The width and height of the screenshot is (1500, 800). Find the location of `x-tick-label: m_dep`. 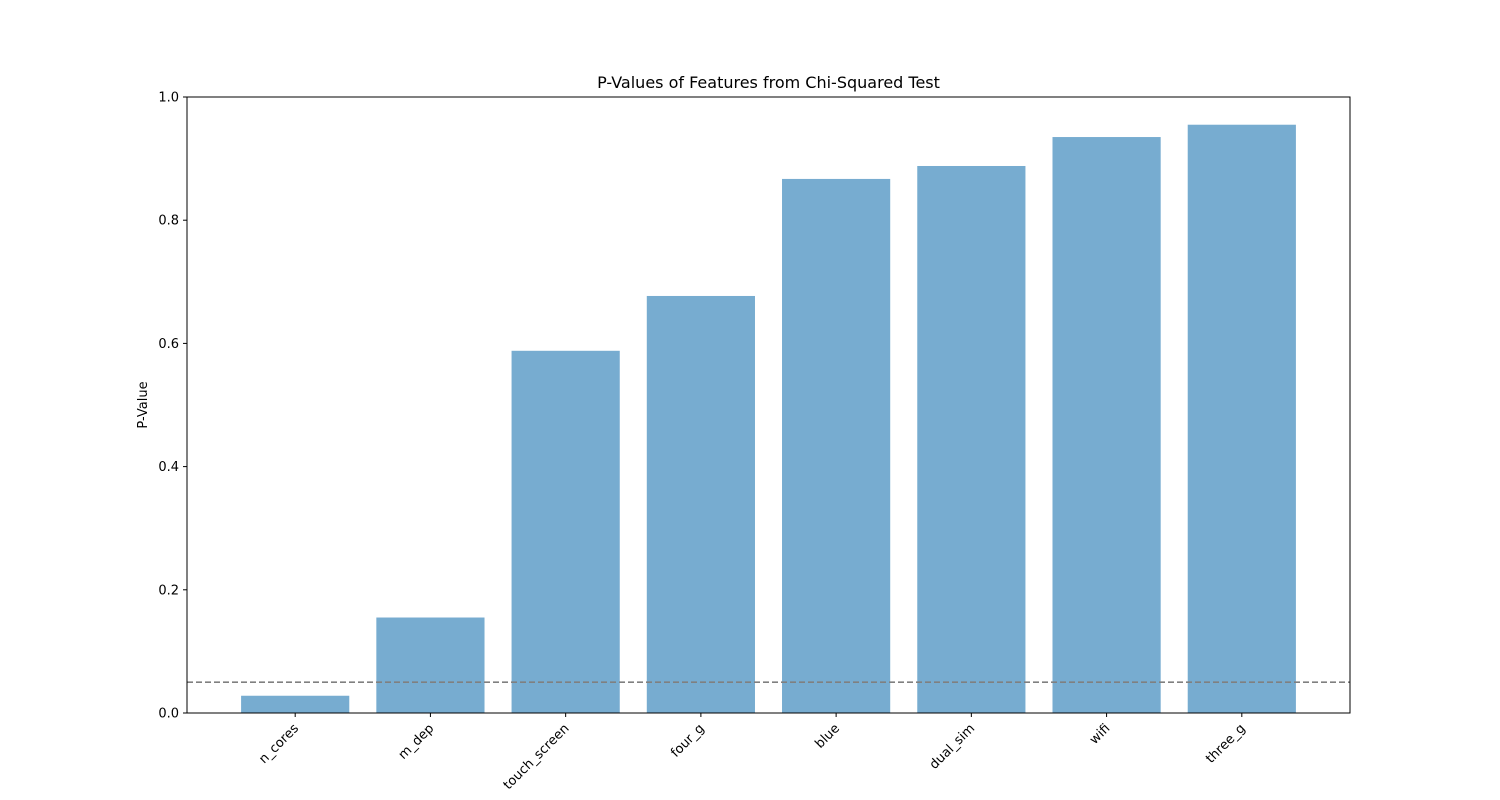

x-tick-label: m_dep is located at coordinates (416, 741).